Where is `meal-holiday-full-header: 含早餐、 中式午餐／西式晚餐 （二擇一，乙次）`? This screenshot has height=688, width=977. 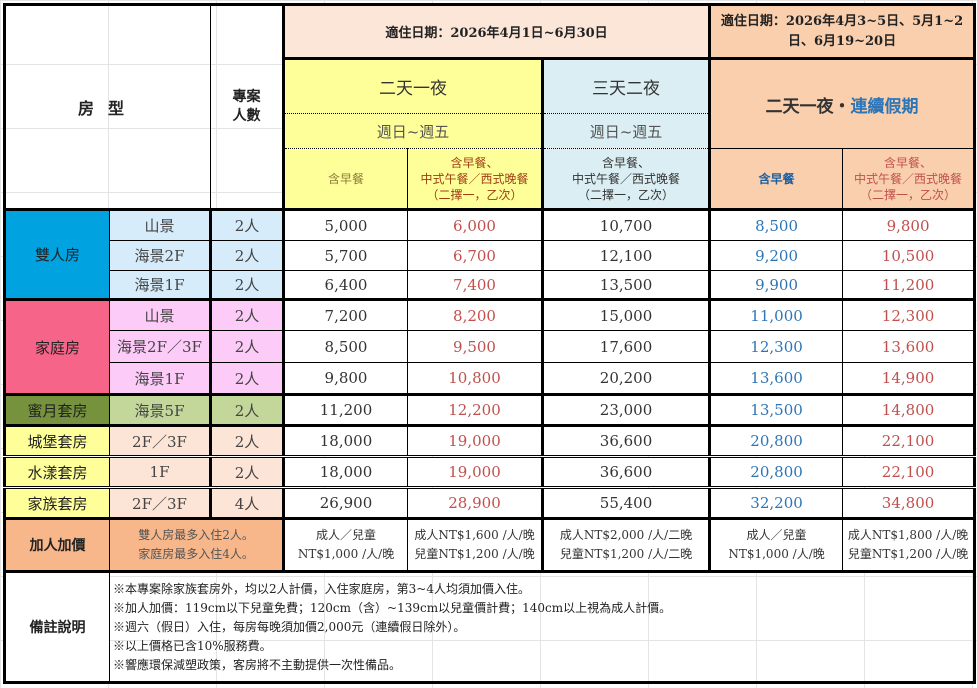 meal-holiday-full-header: 含早餐、 中式午餐／西式晚餐 （二擇一，乙次） is located at coordinates (909, 179).